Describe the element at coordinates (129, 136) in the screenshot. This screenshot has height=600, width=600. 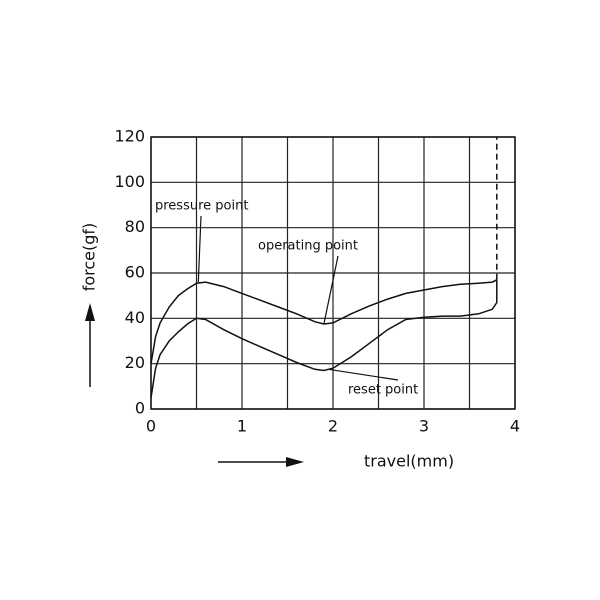
I see `y-tick-label: 120` at that location.